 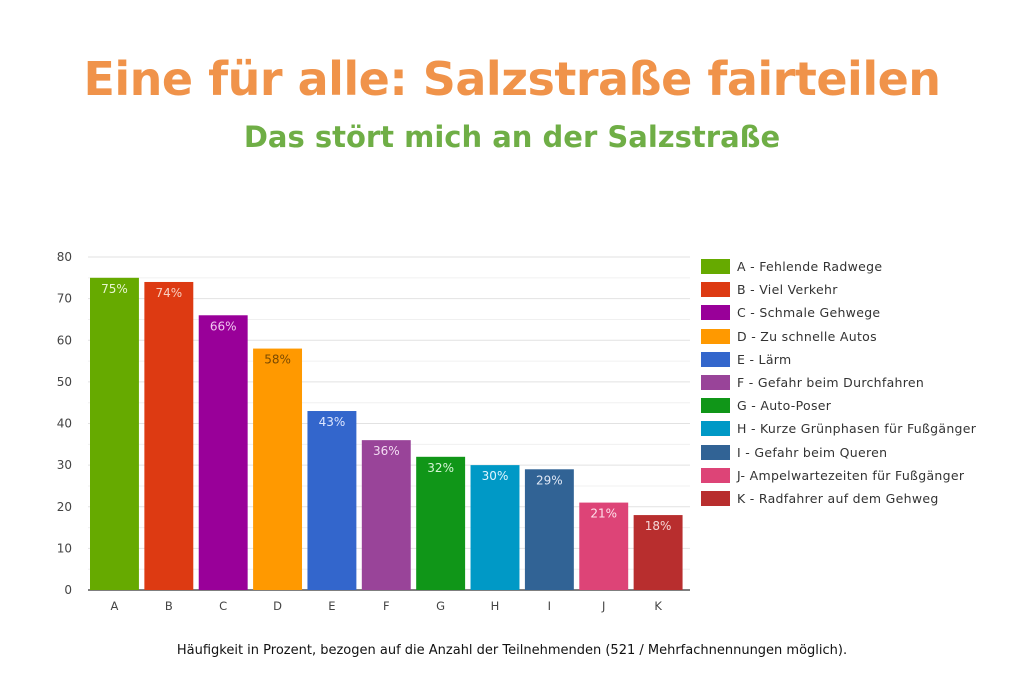 I want to click on legend-label: G - Auto-Poser, so click(x=784, y=406).